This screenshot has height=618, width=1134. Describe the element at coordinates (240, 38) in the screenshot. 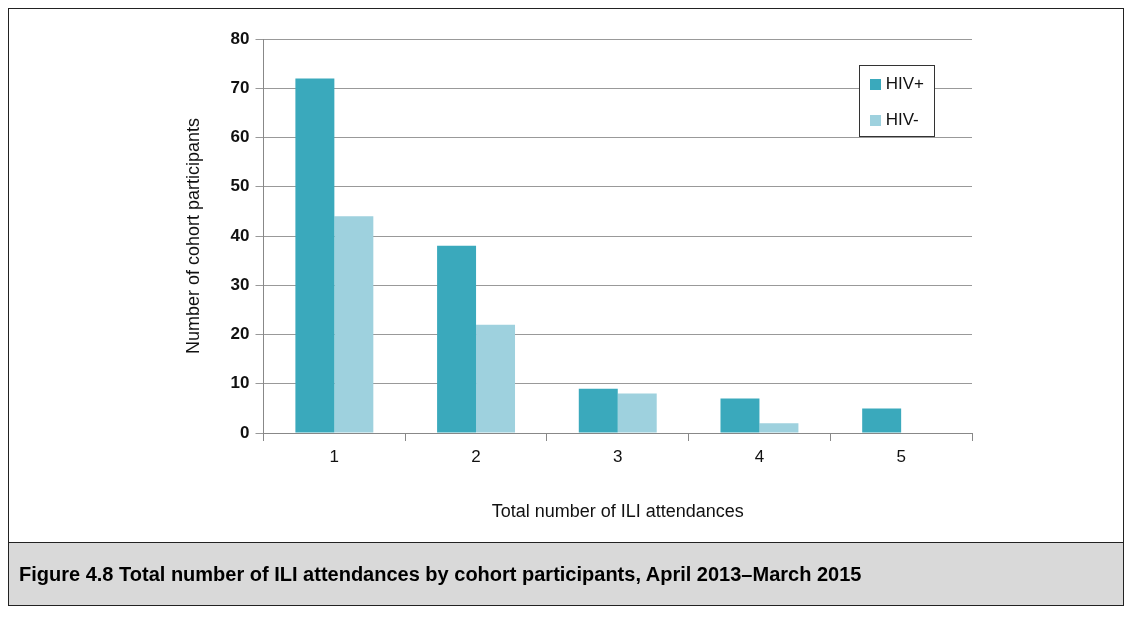

I see `y-tick-label: 80` at that location.